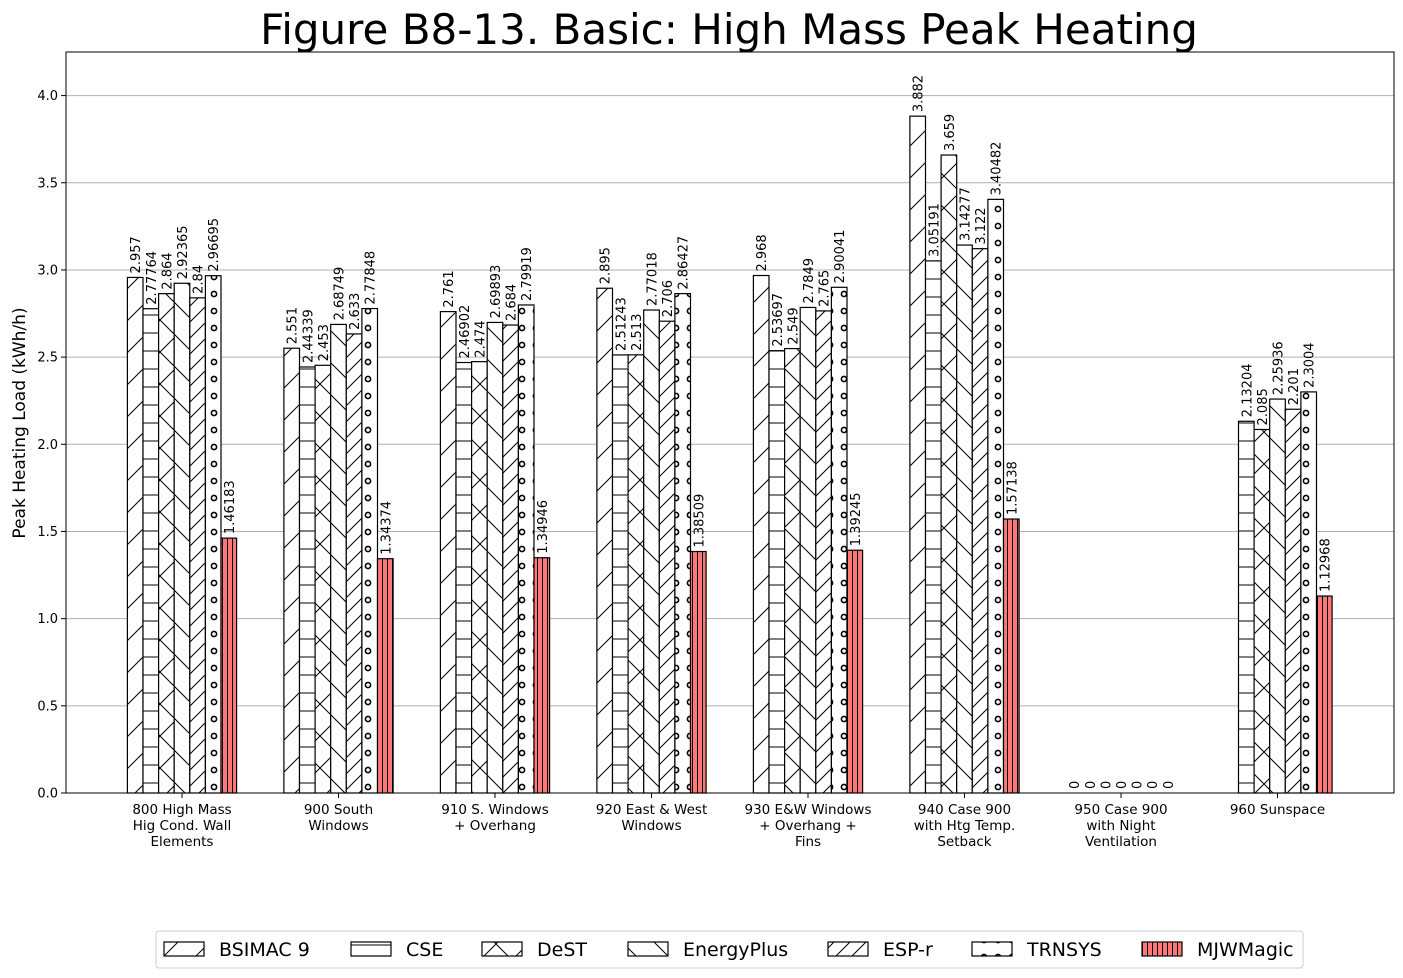 The height and width of the screenshot is (978, 1403). What do you see at coordinates (136, 254) in the screenshot?
I see `data-label: 2.957` at bounding box center [136, 254].